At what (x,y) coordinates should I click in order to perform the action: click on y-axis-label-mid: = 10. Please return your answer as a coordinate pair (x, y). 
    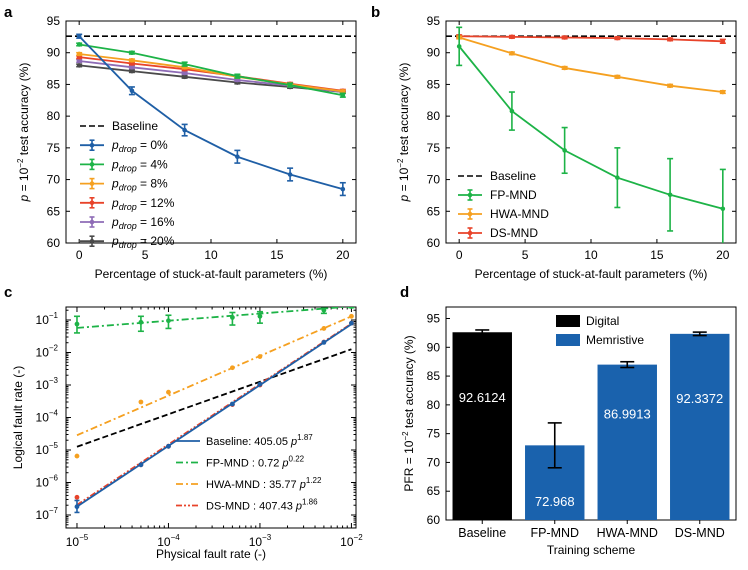
    Looking at the image, I should click on (404, 180).